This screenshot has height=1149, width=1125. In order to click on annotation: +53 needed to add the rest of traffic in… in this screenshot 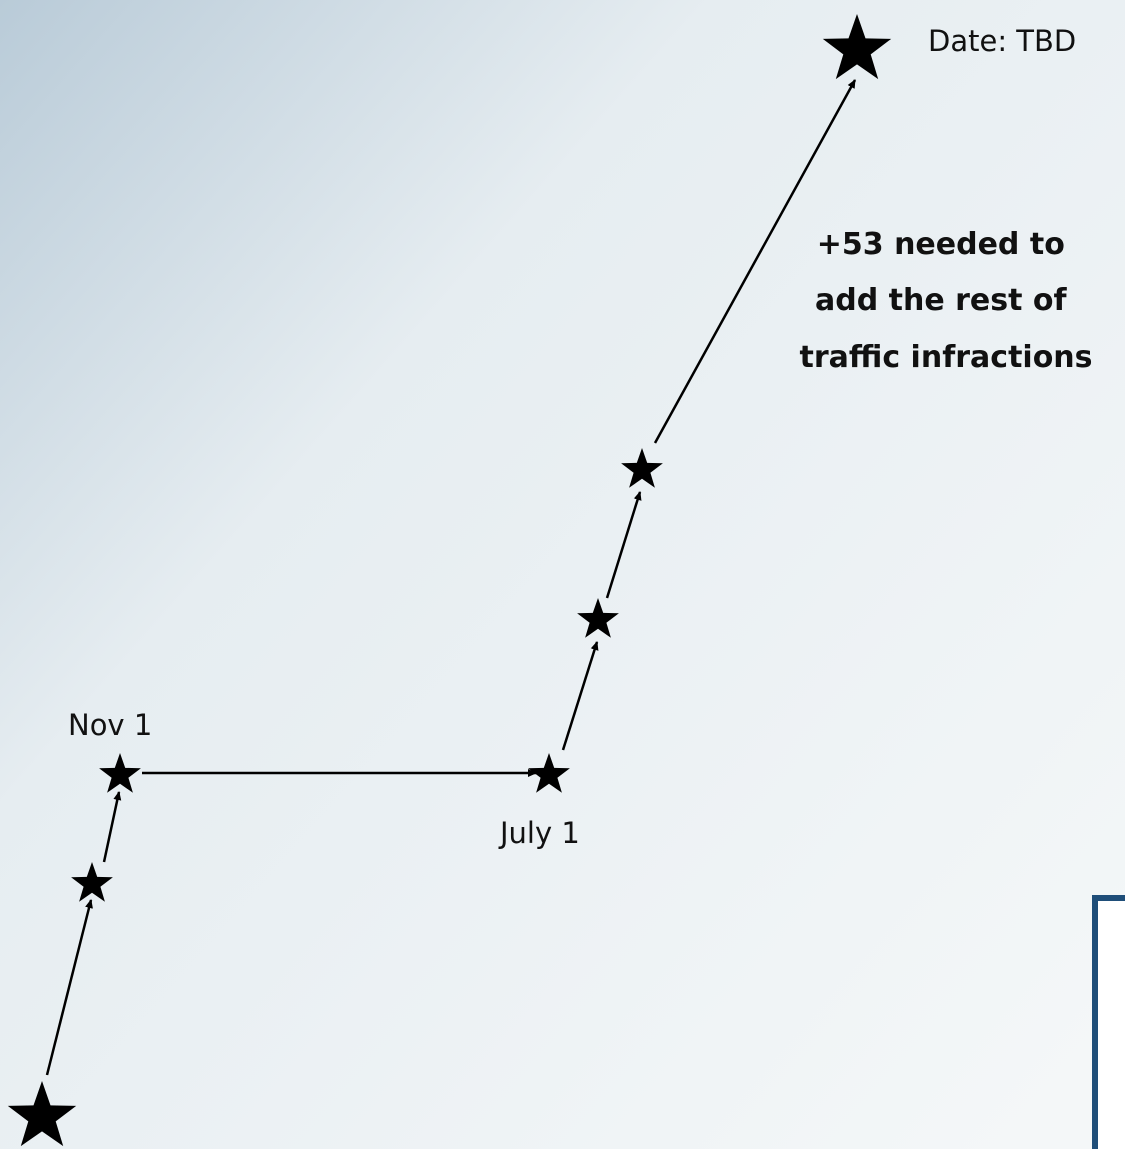, I will do `click(945, 301)`.